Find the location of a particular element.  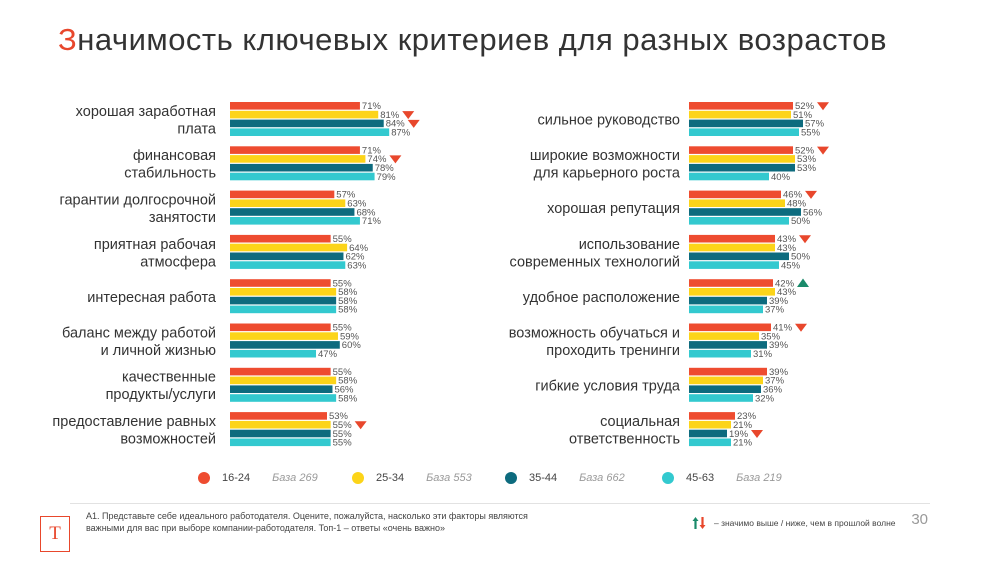

data-label: 62% is located at coordinates (355, 257).